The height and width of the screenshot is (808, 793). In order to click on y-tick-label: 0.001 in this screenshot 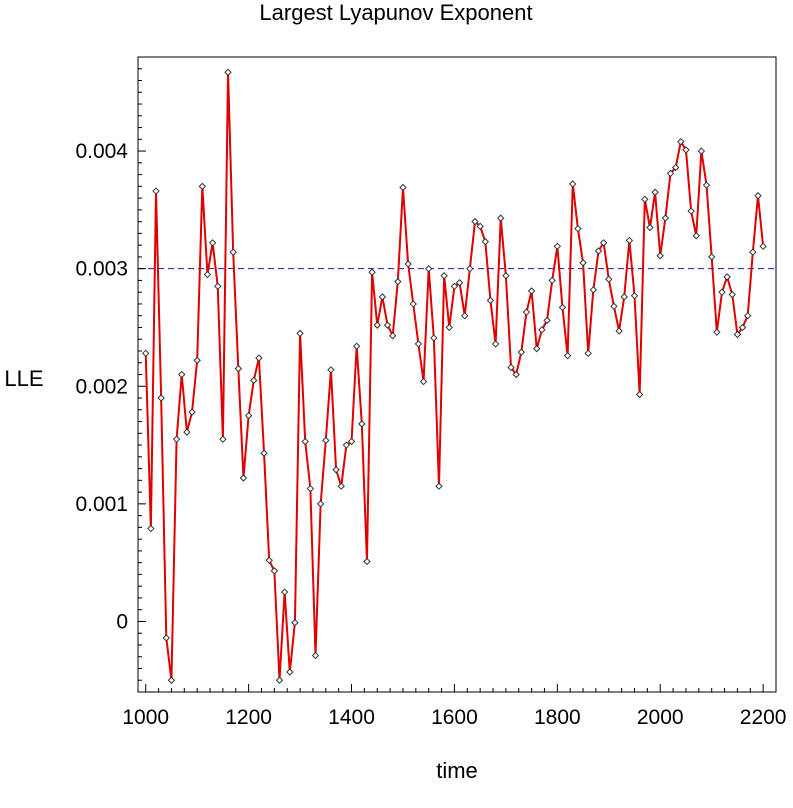, I will do `click(101, 504)`.